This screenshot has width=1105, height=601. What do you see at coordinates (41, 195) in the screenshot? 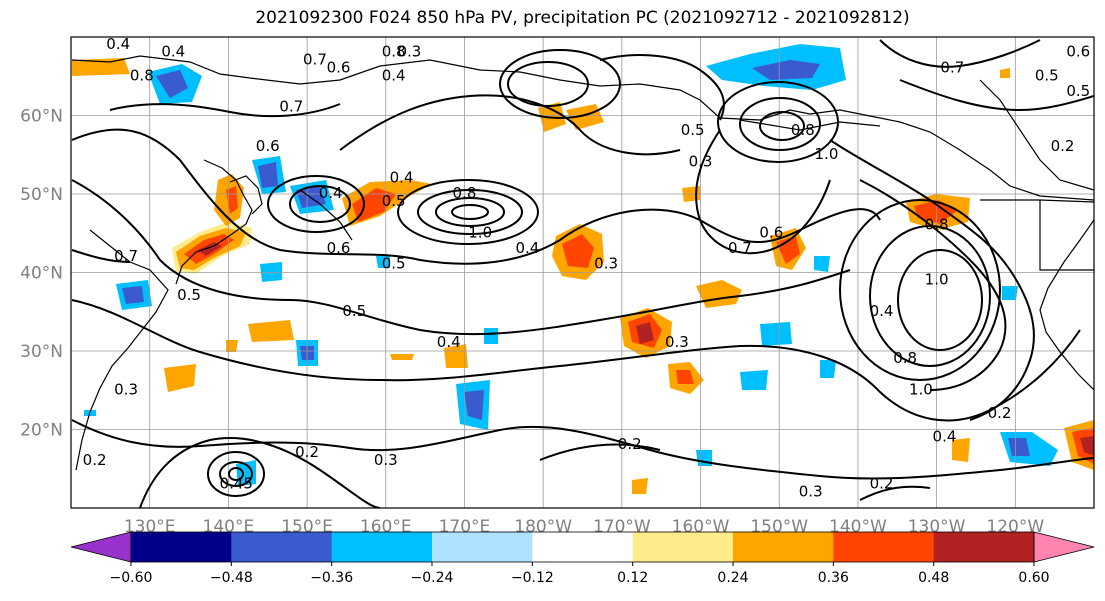
I see `latitude-label: 50°N` at bounding box center [41, 195].